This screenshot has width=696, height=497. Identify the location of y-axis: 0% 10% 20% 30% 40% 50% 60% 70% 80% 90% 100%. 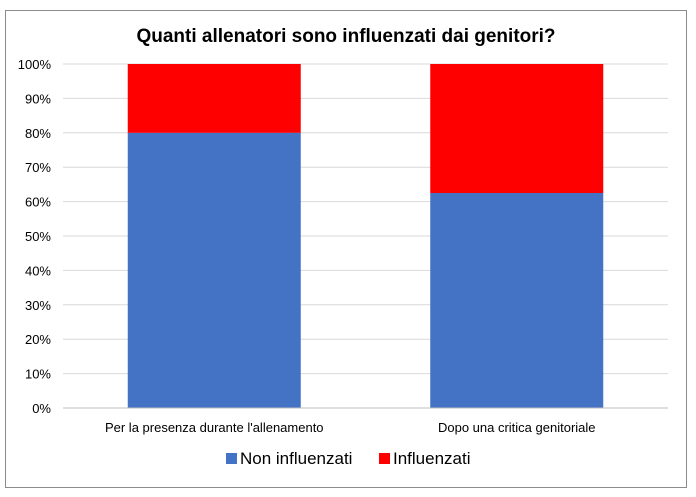
(35, 236).